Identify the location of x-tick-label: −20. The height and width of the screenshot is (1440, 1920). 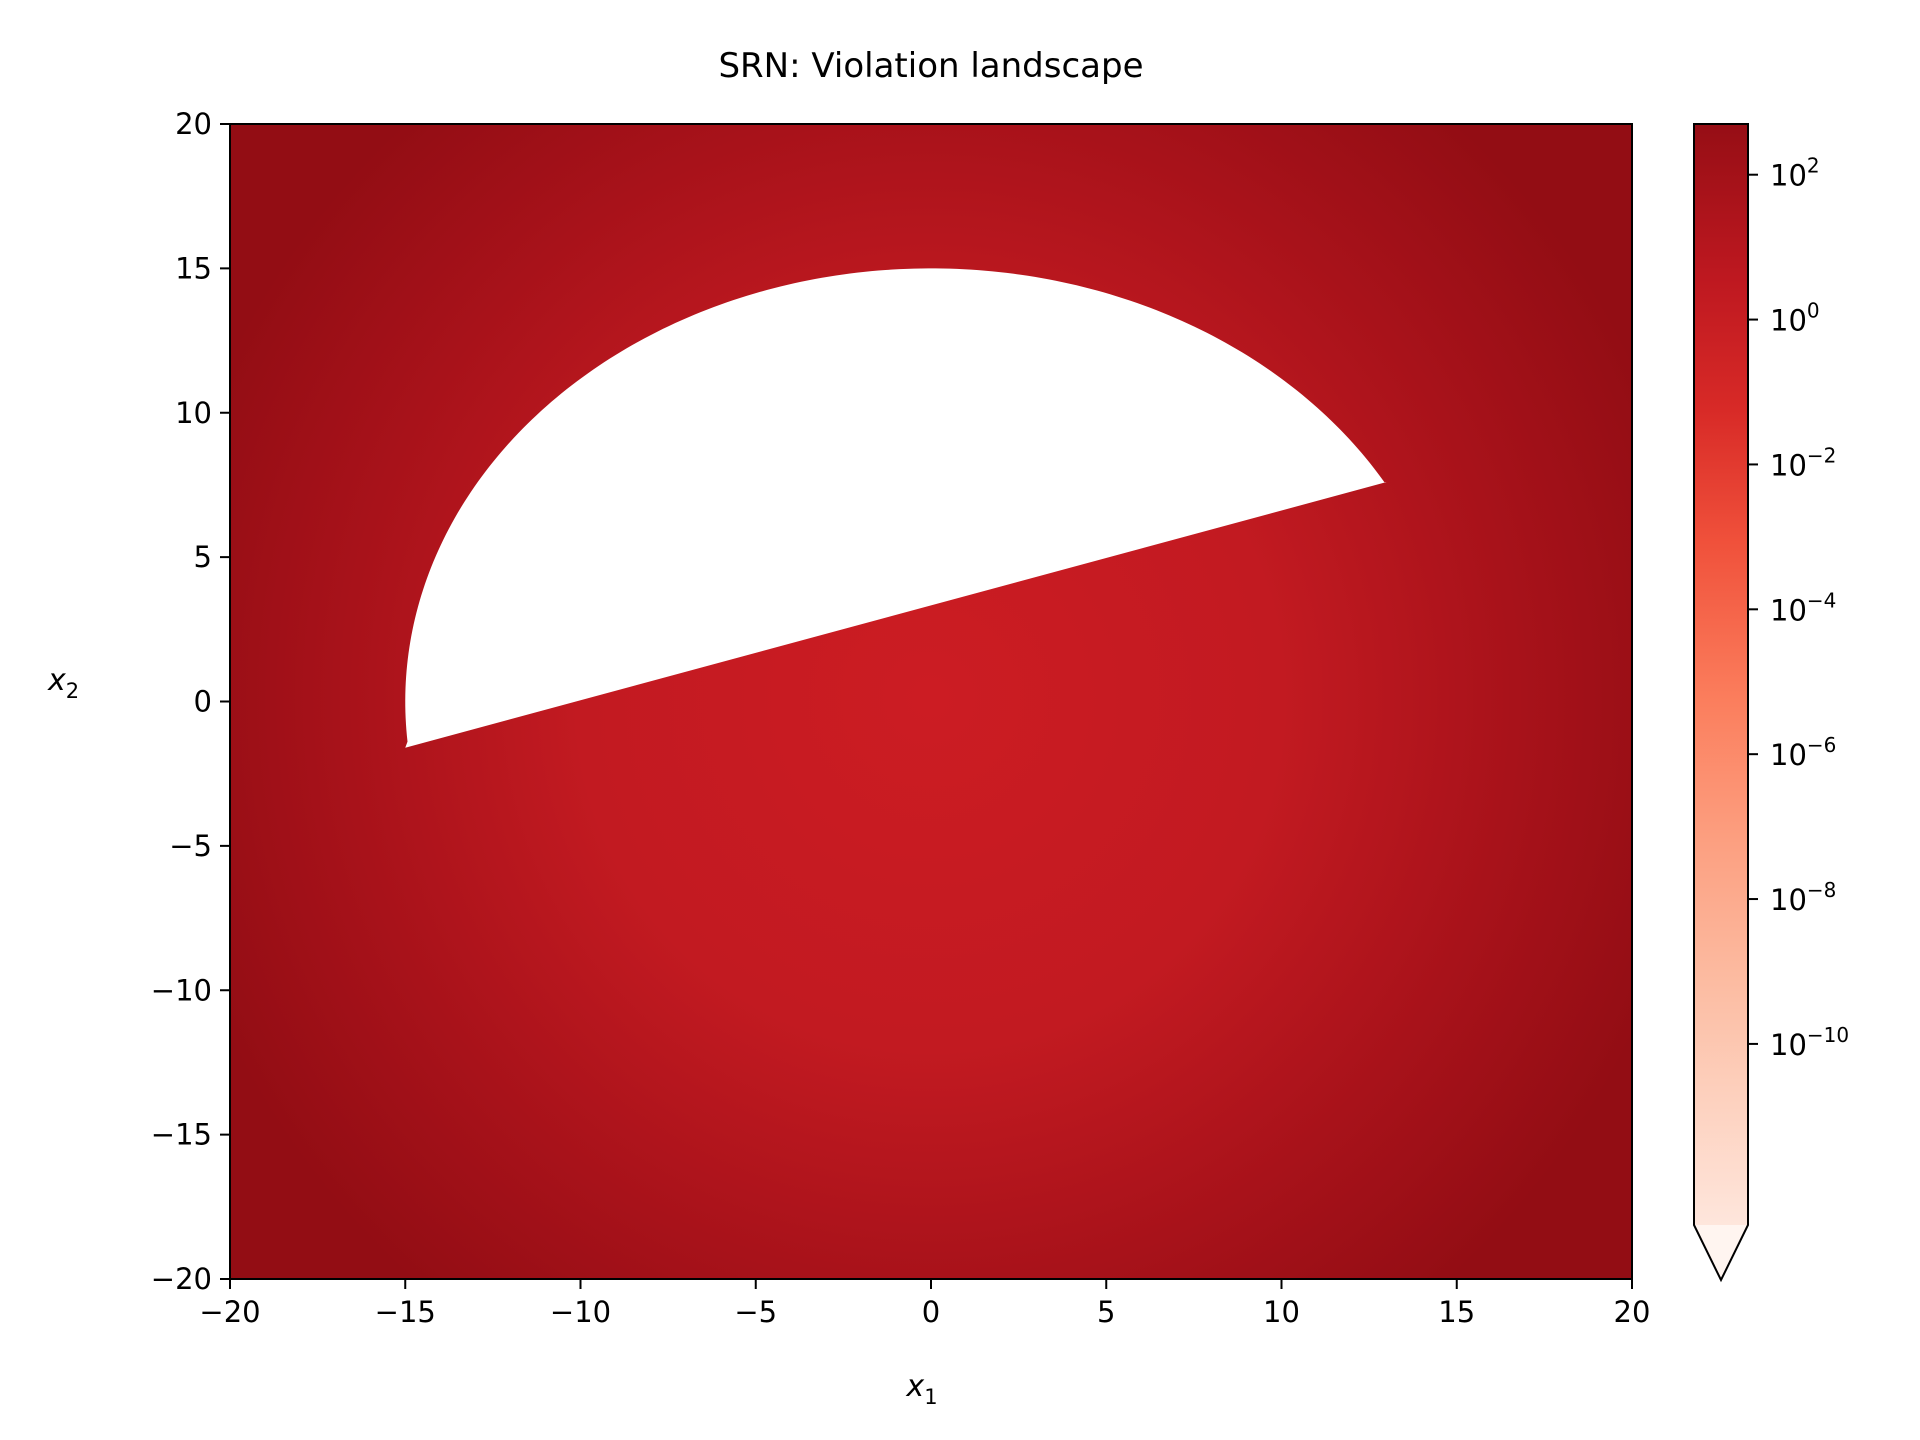
(229, 1312).